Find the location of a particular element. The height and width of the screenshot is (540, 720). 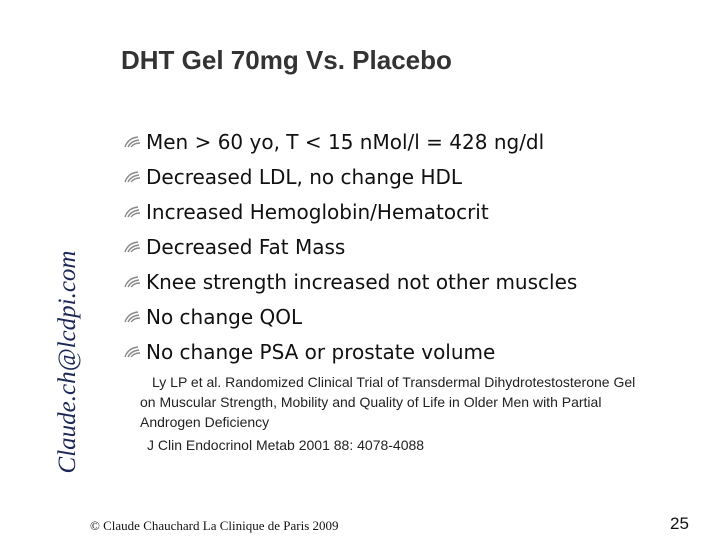

bullet-text: Increased Hemoglobin/Hematocrit is located at coordinates (317, 211).